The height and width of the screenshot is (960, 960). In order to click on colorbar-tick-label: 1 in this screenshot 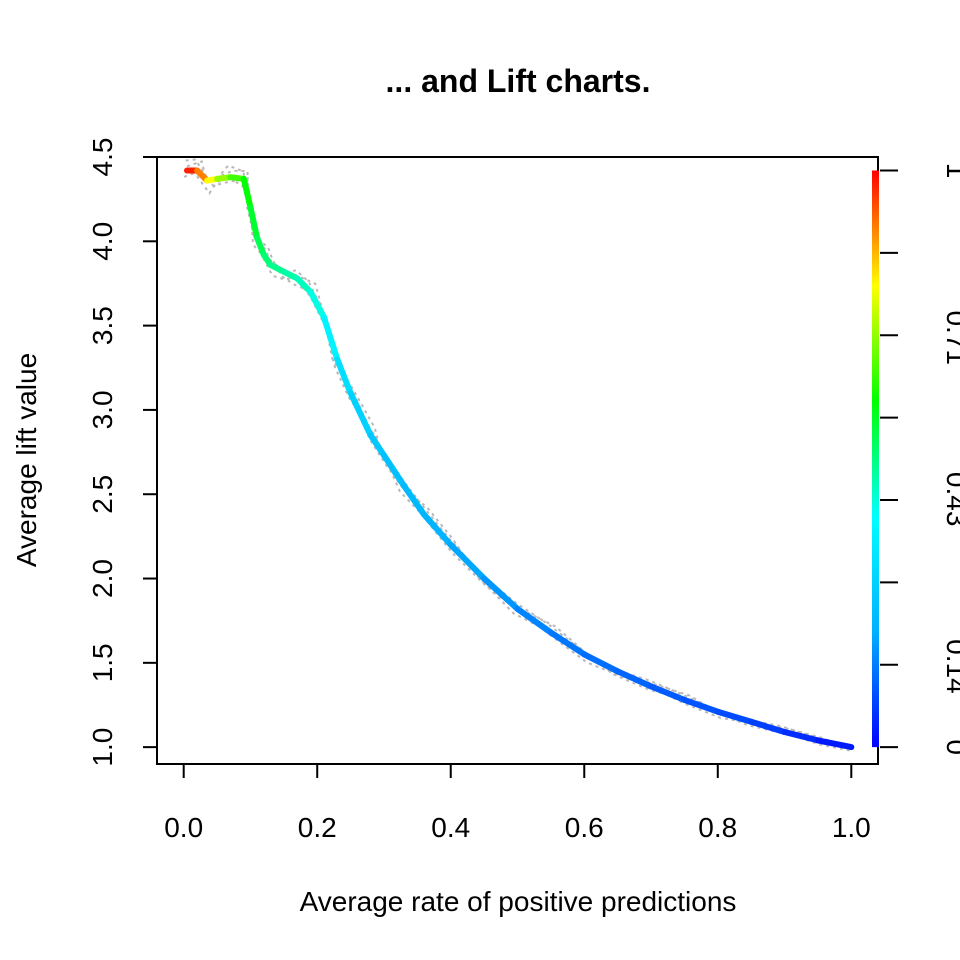, I will do `click(950, 171)`.